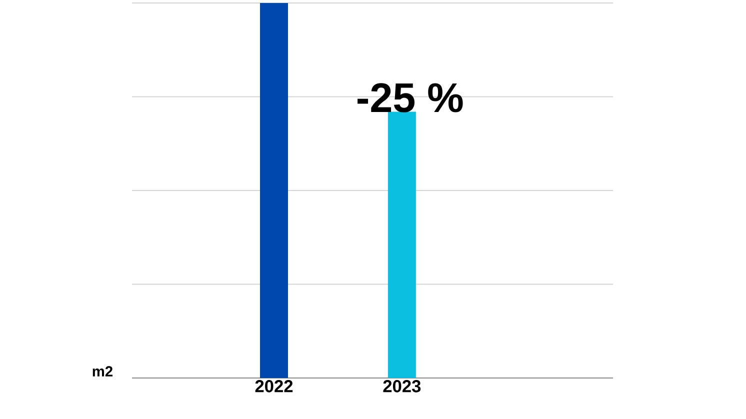  I want to click on x-tick-label: 2022, so click(274, 386).